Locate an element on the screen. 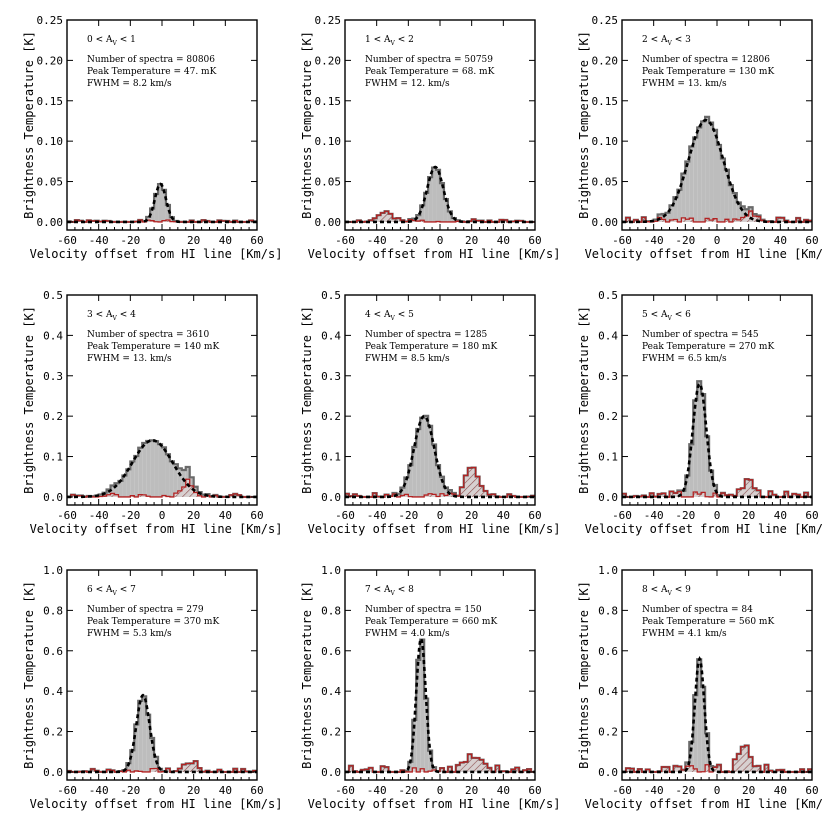 The width and height of the screenshot is (822, 826). n-spectra-label: Number of spectra = 84 is located at coordinates (697, 610).